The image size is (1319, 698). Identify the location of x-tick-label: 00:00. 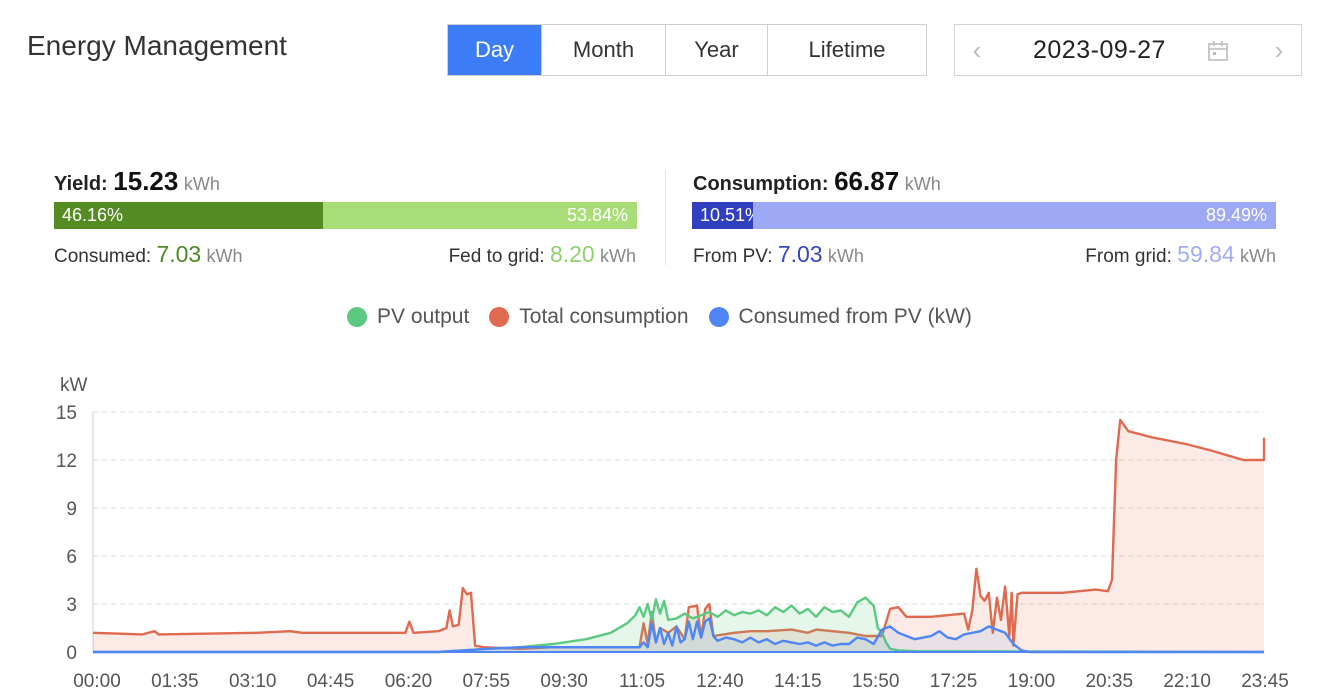
(97, 681).